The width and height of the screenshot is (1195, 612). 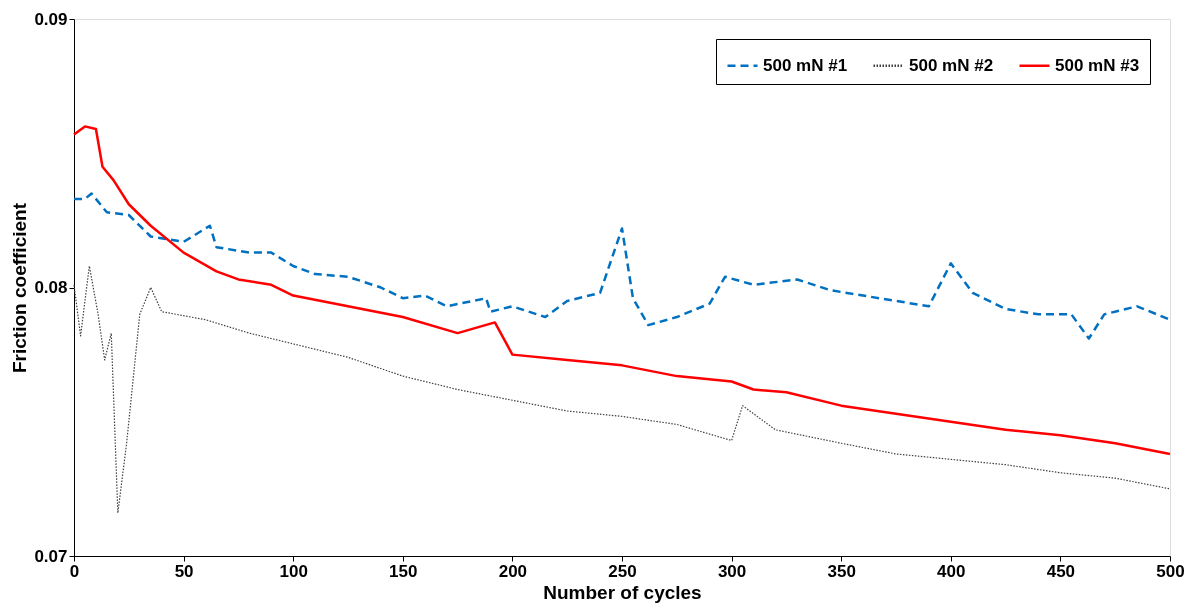 What do you see at coordinates (841, 571) in the screenshot?
I see `x-tick-label: 350` at bounding box center [841, 571].